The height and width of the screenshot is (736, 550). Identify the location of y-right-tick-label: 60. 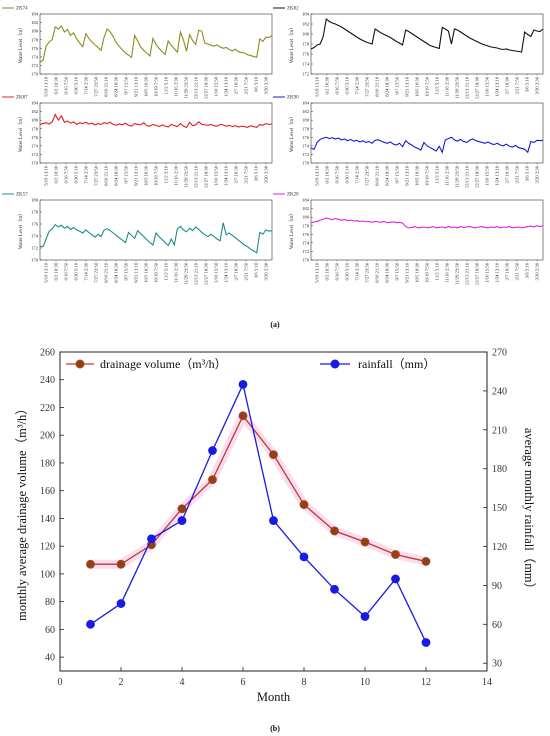
(497, 625).